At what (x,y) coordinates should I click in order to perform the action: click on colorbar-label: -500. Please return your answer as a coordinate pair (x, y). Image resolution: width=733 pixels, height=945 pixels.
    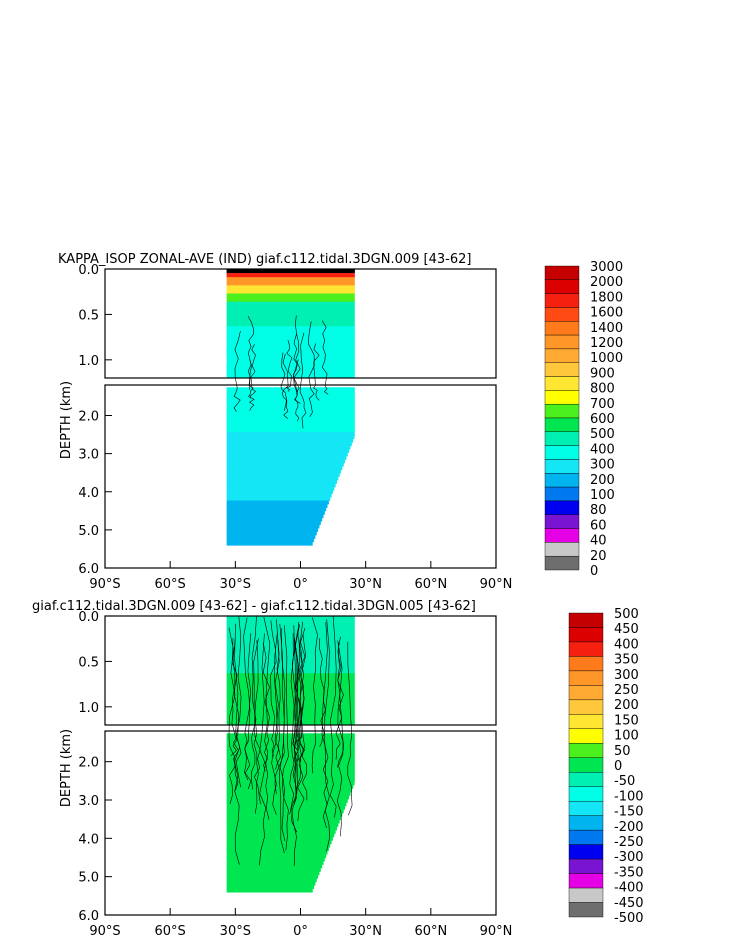
    Looking at the image, I should click on (629, 918).